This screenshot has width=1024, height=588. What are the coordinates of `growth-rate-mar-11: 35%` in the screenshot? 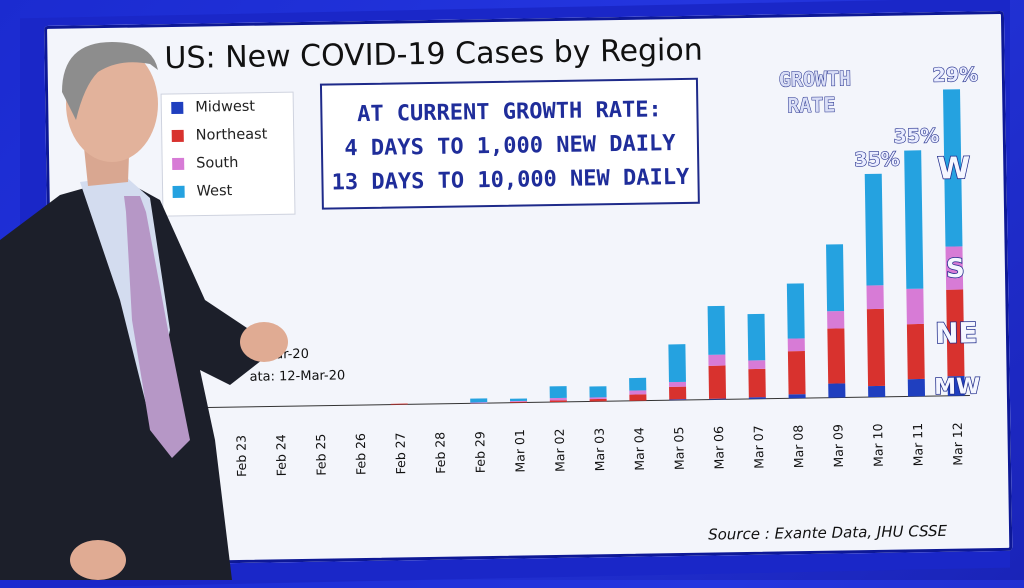 It's located at (917, 136).